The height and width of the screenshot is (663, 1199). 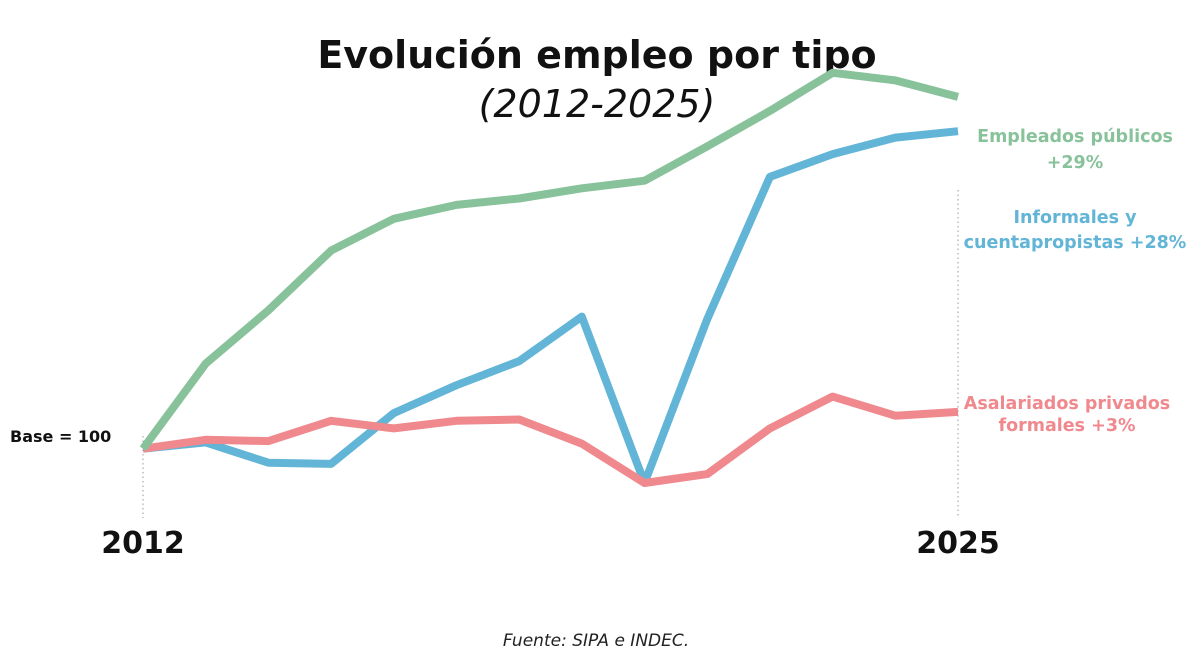 I want to click on chart-title: Evolución empleo por tipo, so click(x=596, y=55).